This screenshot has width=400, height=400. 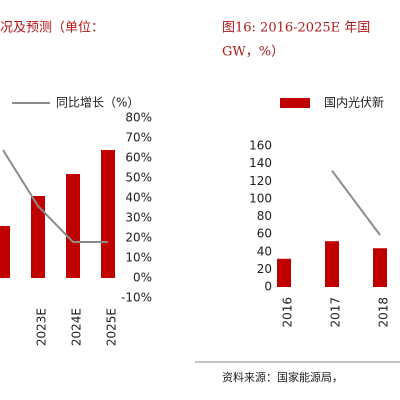 I want to click on x-tick-label: 2017, so click(x=336, y=312).